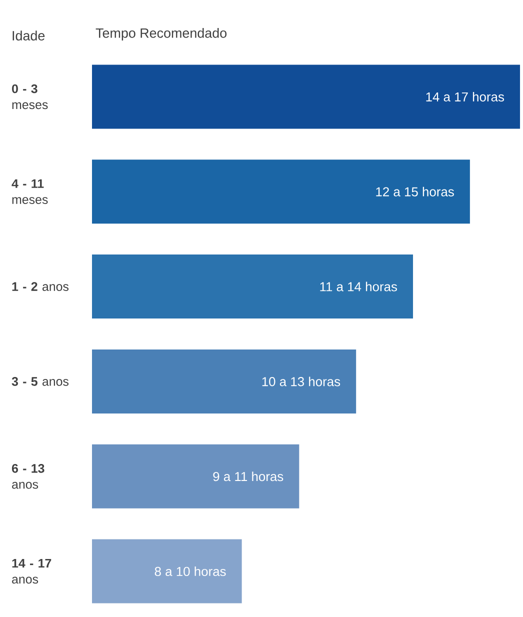  Describe the element at coordinates (30, 191) in the screenshot. I see `y-tick-label: 4 - 11 meses` at that location.